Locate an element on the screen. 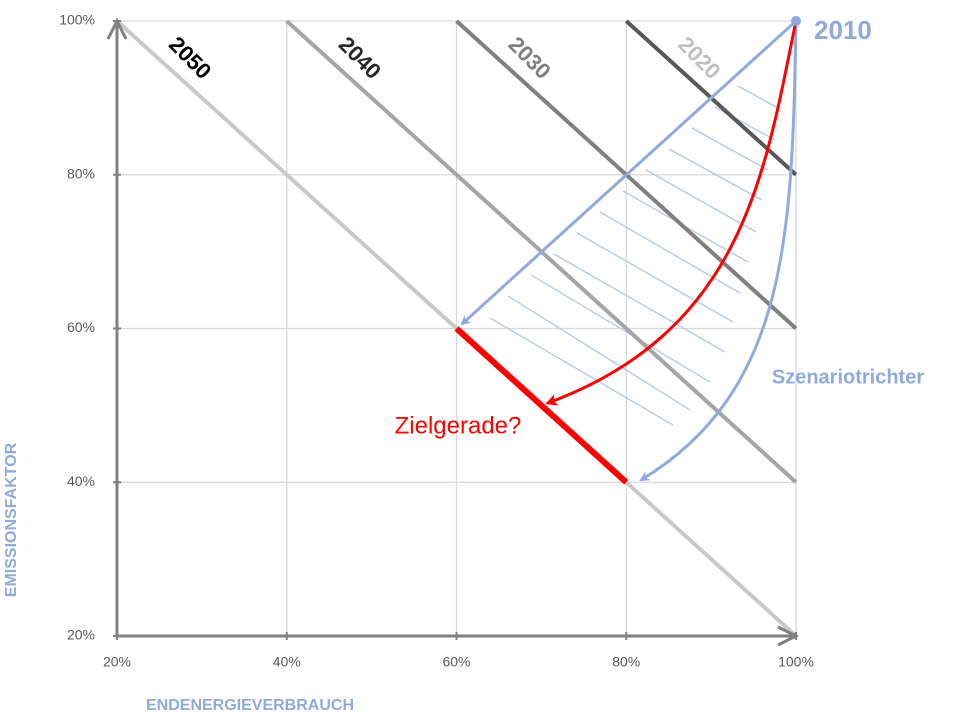 The image size is (960, 715). y-tick-label: 60% is located at coordinates (81, 327).